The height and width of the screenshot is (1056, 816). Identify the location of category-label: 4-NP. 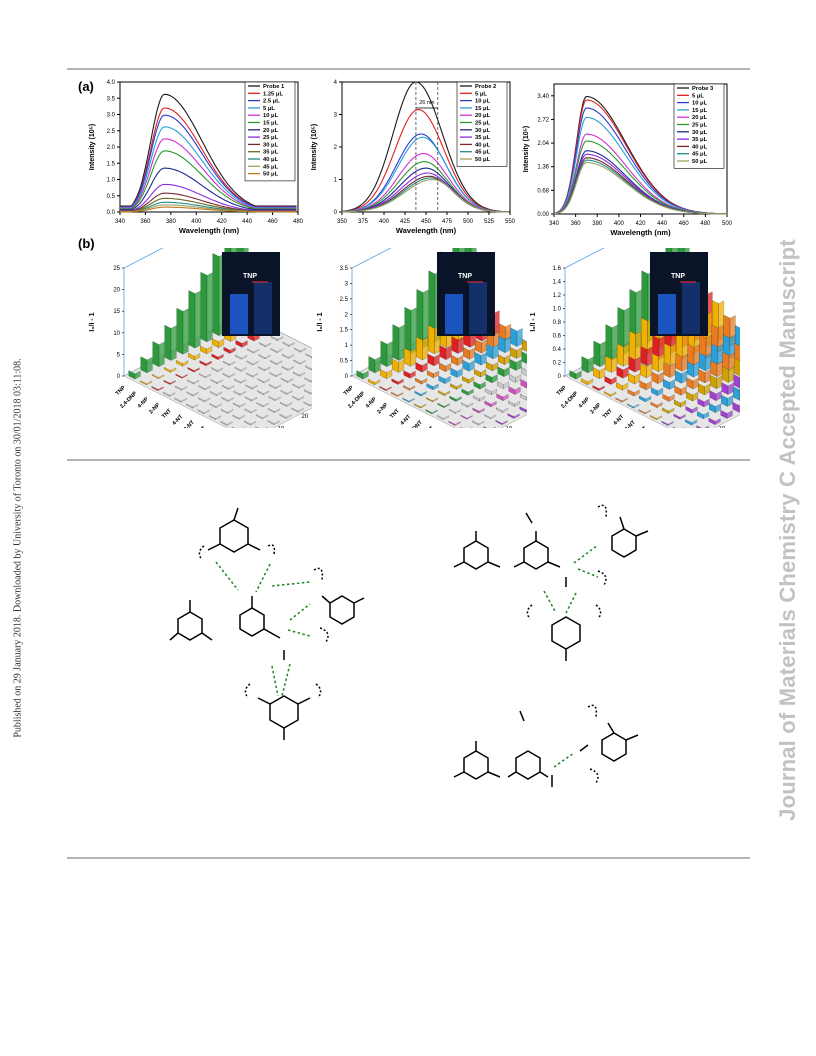
(371, 402).